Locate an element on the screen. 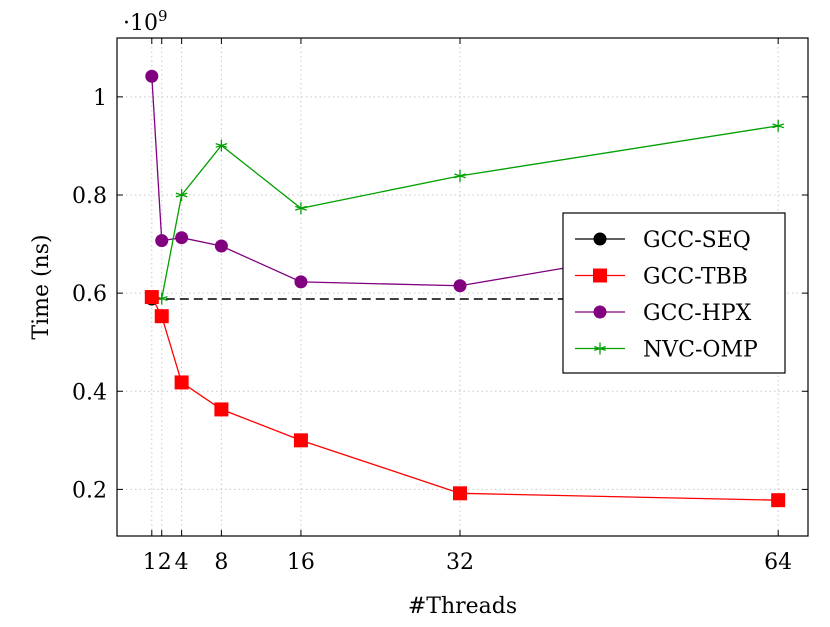 The width and height of the screenshot is (830, 627). y-axis-scale-label: ·109 is located at coordinates (145, 21).